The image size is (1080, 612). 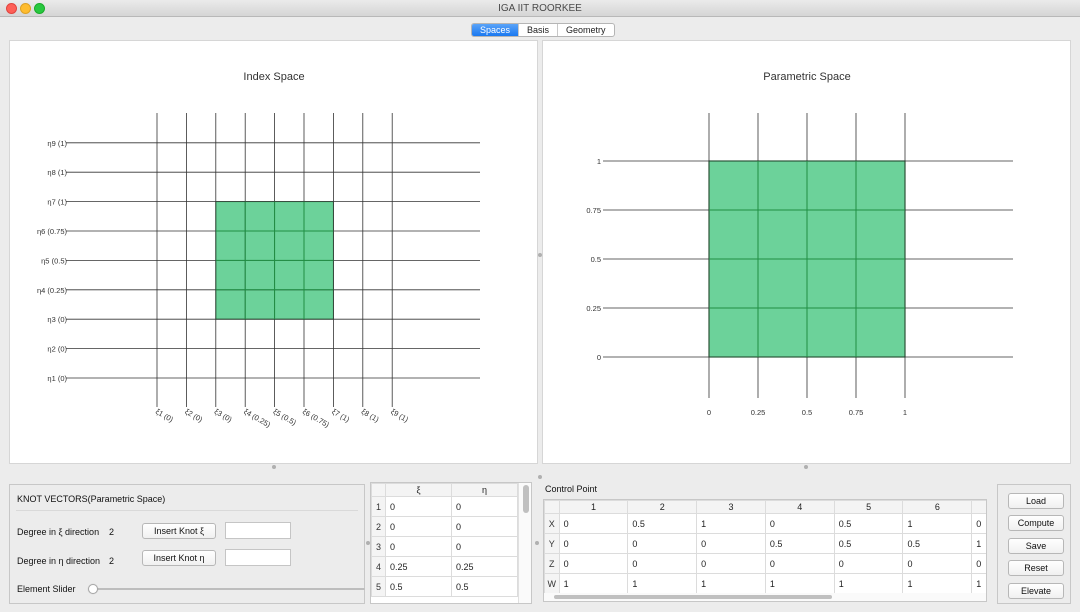 What do you see at coordinates (552, 543) in the screenshot?
I see `row-header: Y` at bounding box center [552, 543].